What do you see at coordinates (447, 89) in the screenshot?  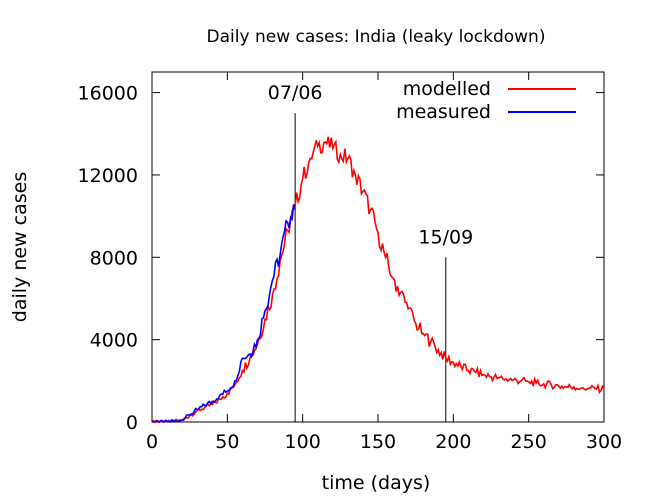 I see `legend-label: modelled` at bounding box center [447, 89].